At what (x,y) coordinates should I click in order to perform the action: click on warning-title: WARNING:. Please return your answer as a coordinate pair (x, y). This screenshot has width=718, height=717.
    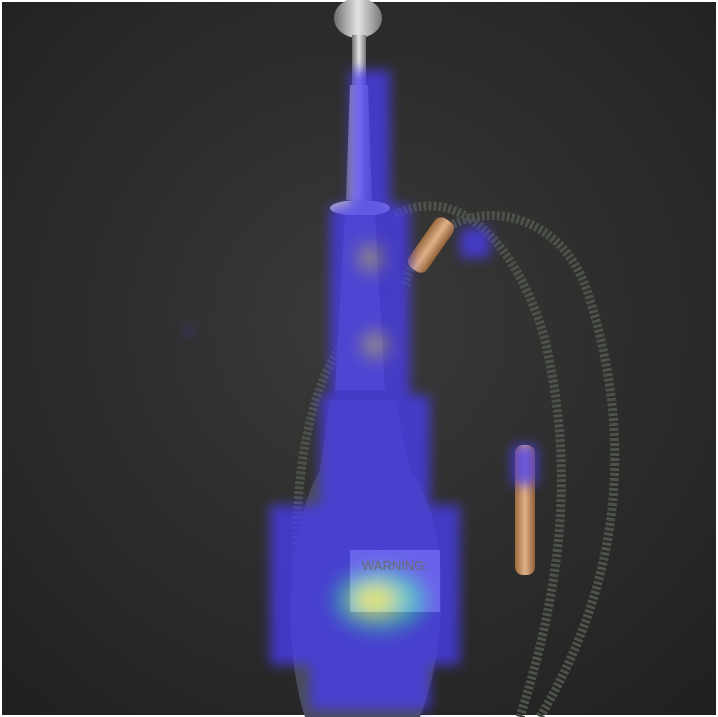
    Looking at the image, I should click on (395, 565).